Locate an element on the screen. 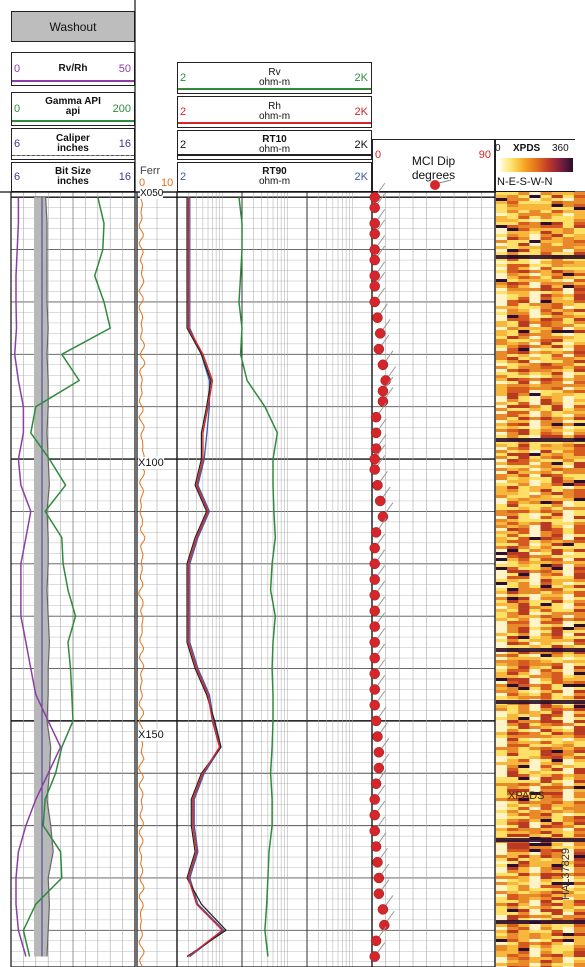  ferr-min: 0 is located at coordinates (142, 183).